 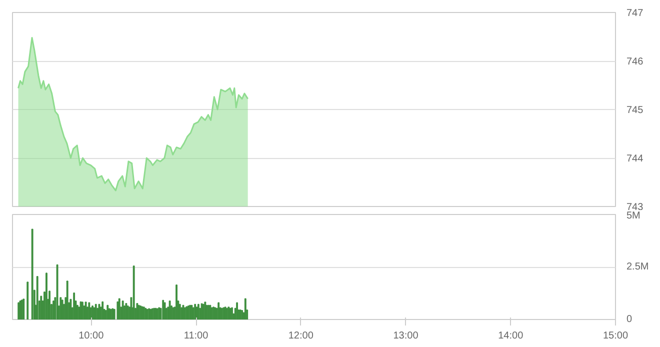 What do you see at coordinates (91, 336) in the screenshot?
I see `x-tick-label: 10:00` at bounding box center [91, 336].